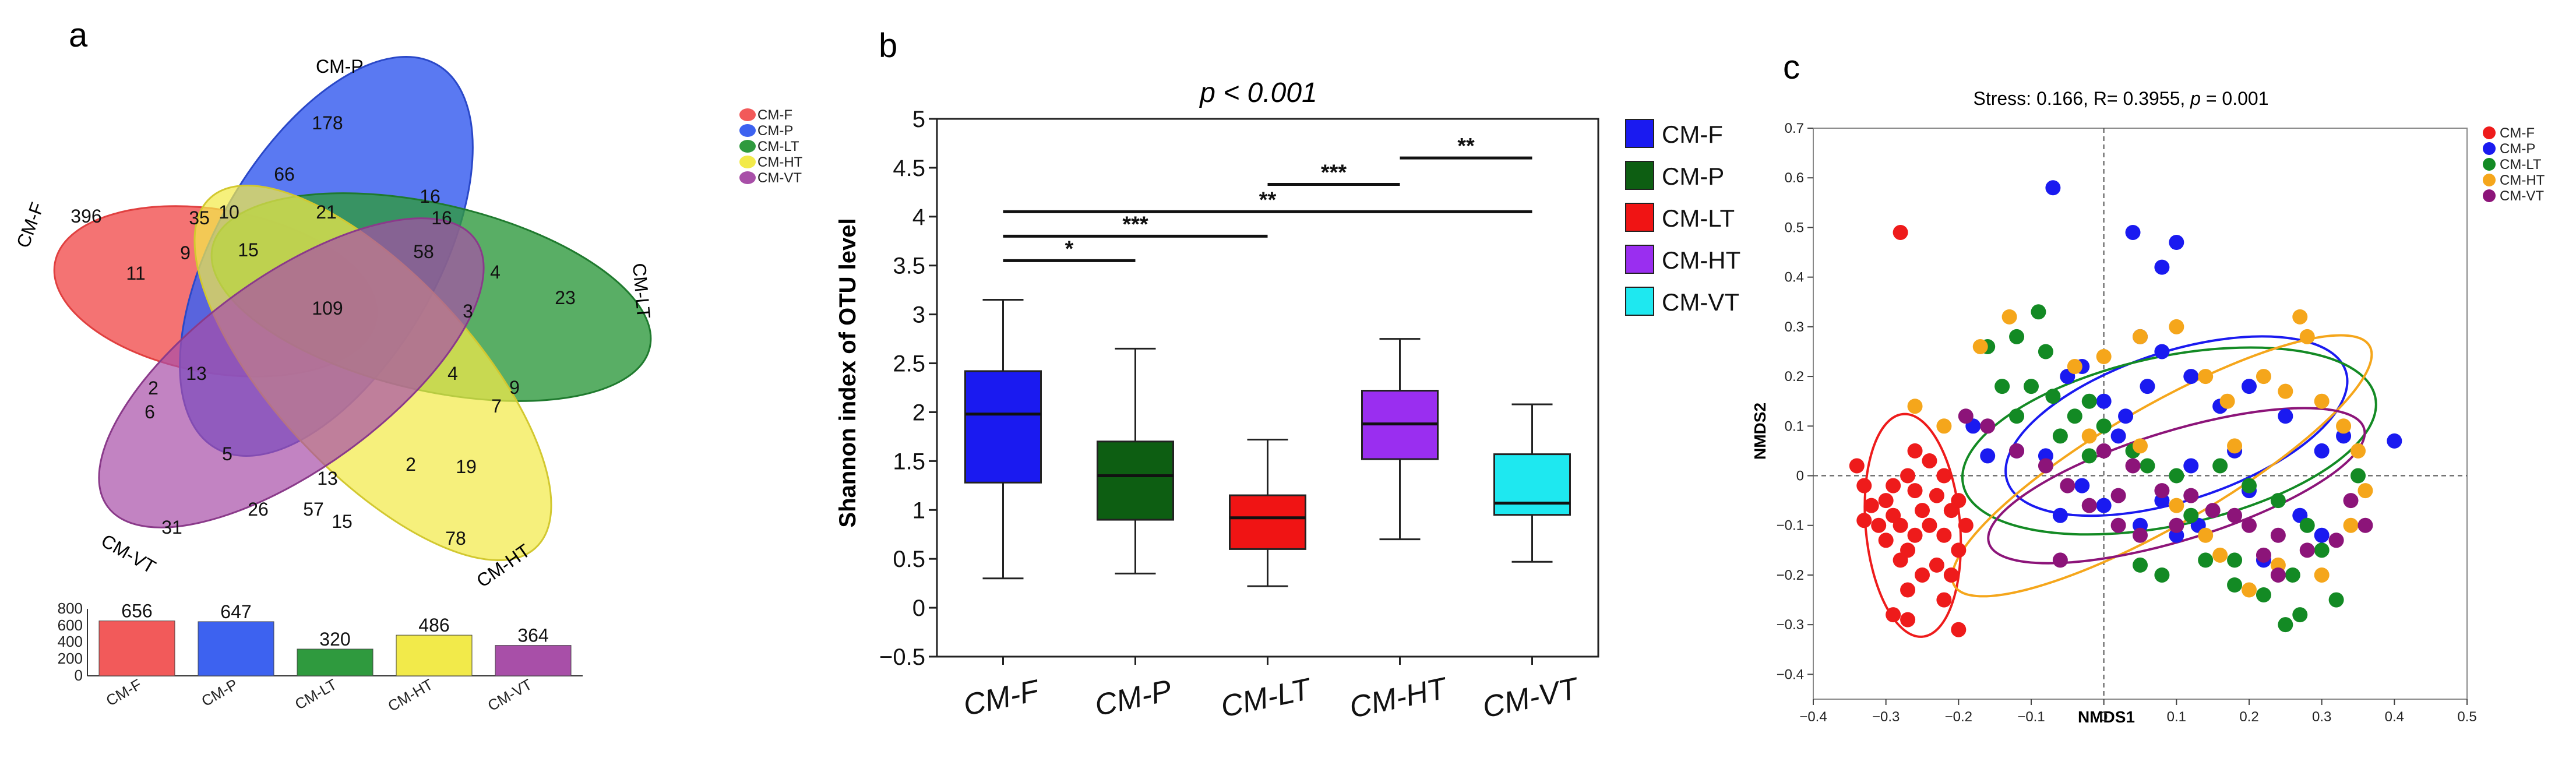  What do you see at coordinates (1790, 575) in the screenshot?
I see `y-tick-label-c: −0.2` at bounding box center [1790, 575].